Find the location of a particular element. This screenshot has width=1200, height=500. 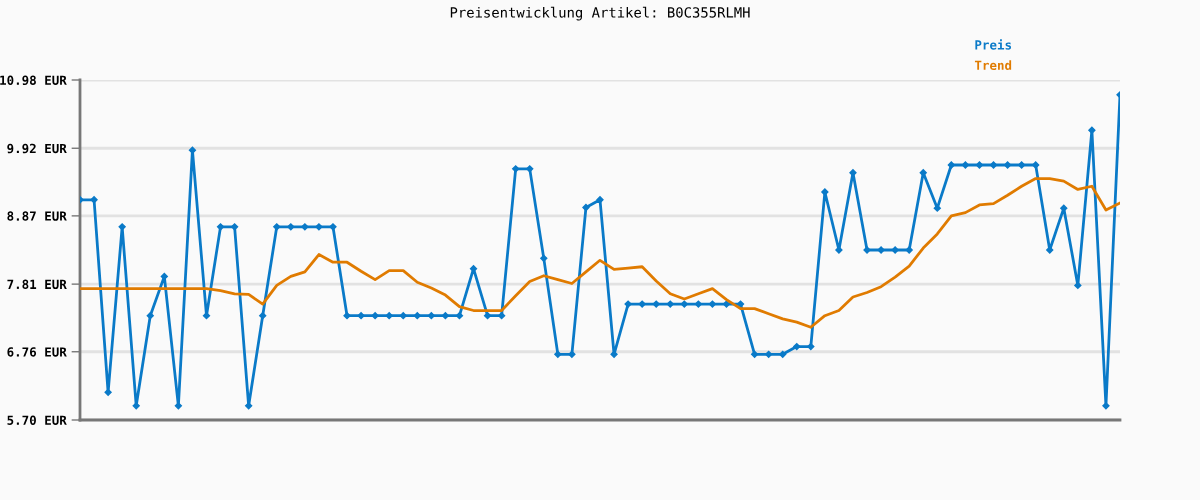

text: Trend is located at coordinates (993, 65).